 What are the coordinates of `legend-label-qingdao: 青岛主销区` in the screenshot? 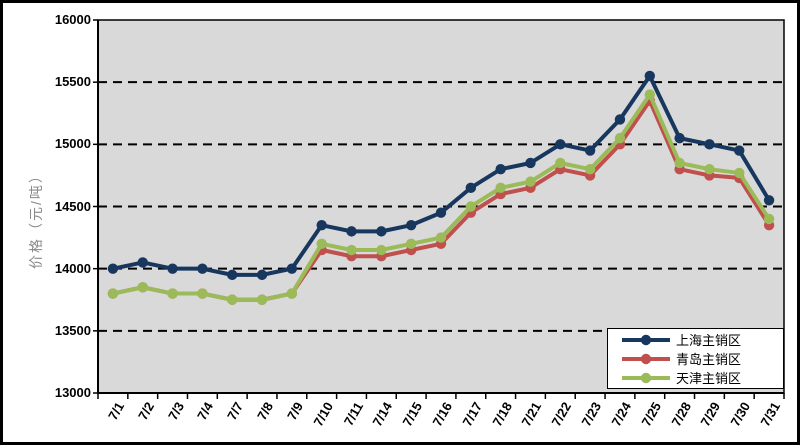 It's located at (709, 359).